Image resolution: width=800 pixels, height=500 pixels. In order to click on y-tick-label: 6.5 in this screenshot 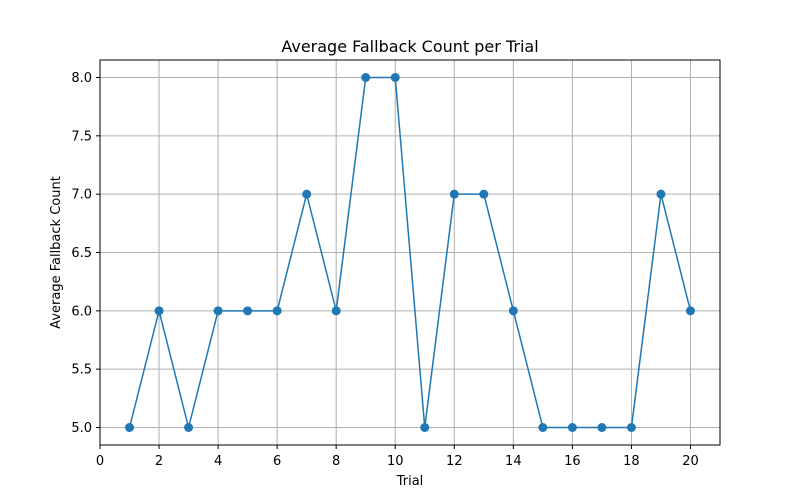, I will do `click(81, 253)`.